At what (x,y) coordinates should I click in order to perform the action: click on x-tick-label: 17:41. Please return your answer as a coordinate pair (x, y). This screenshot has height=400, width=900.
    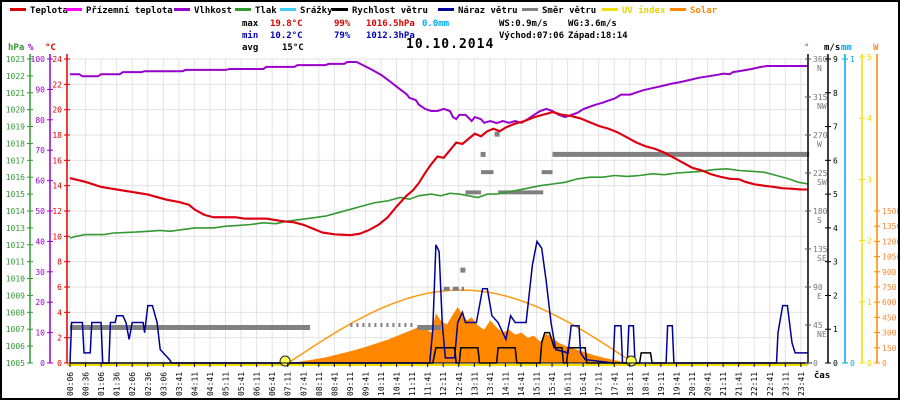
    Looking at the image, I should click on (614, 384).